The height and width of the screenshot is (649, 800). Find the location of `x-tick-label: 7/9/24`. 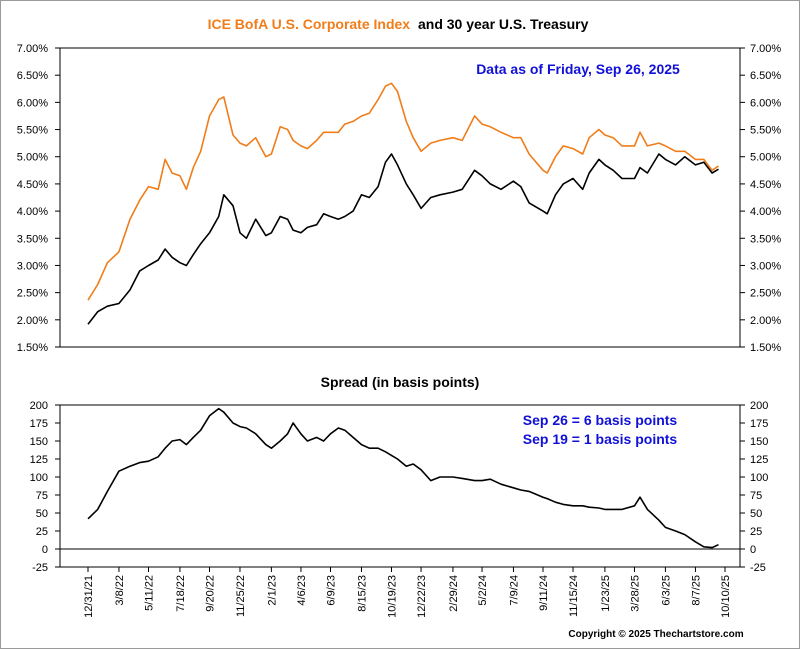

x-tick-label: 7/9/24 is located at coordinates (514, 590).